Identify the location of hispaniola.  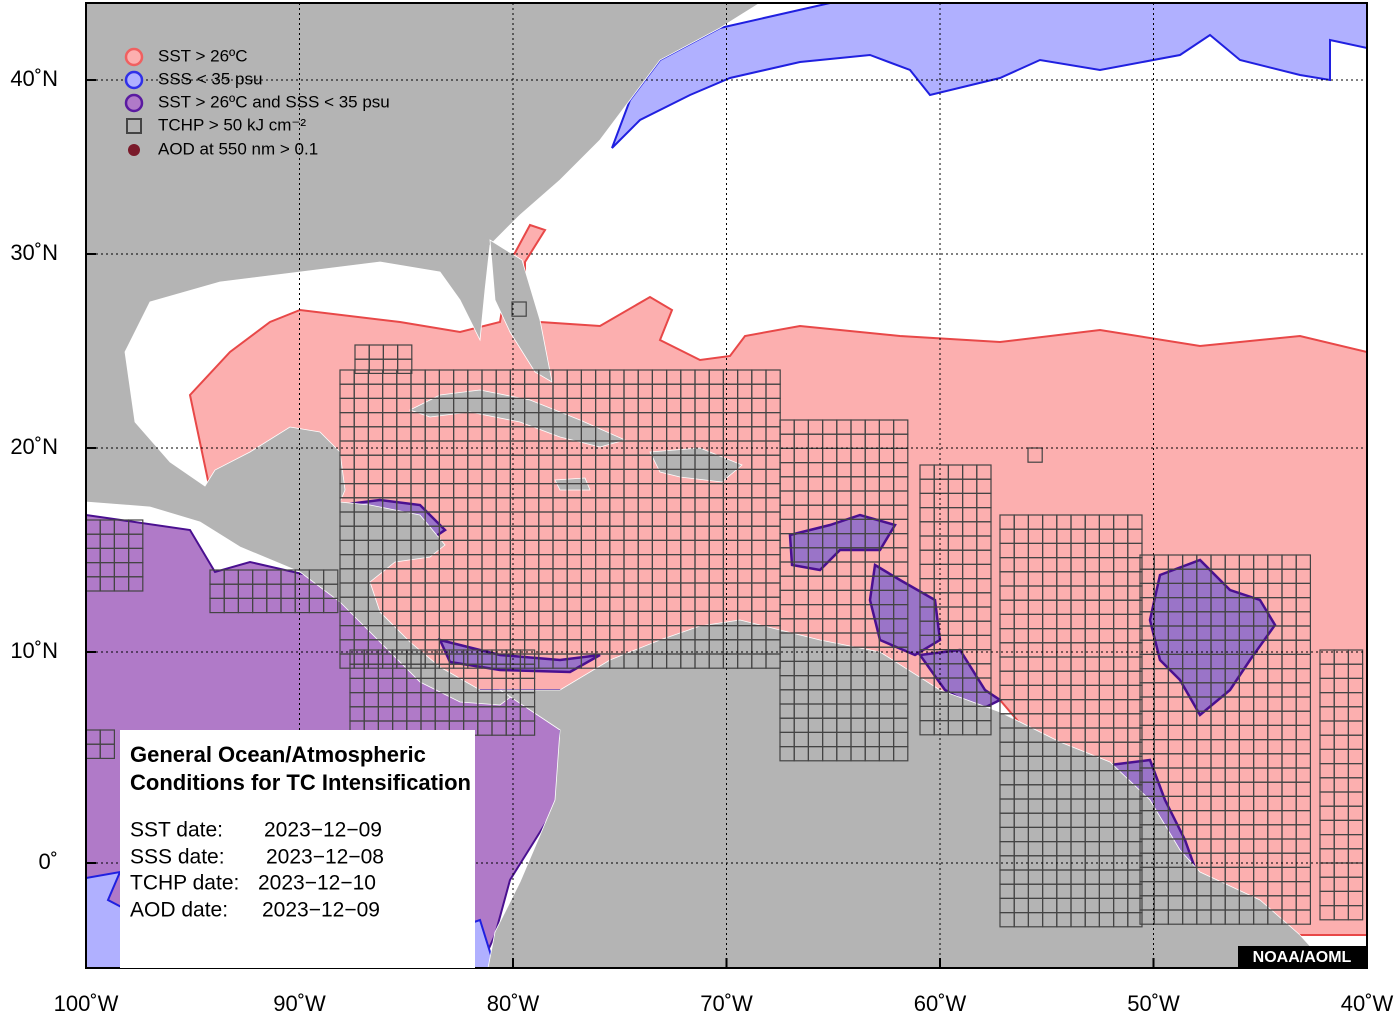
(696, 465).